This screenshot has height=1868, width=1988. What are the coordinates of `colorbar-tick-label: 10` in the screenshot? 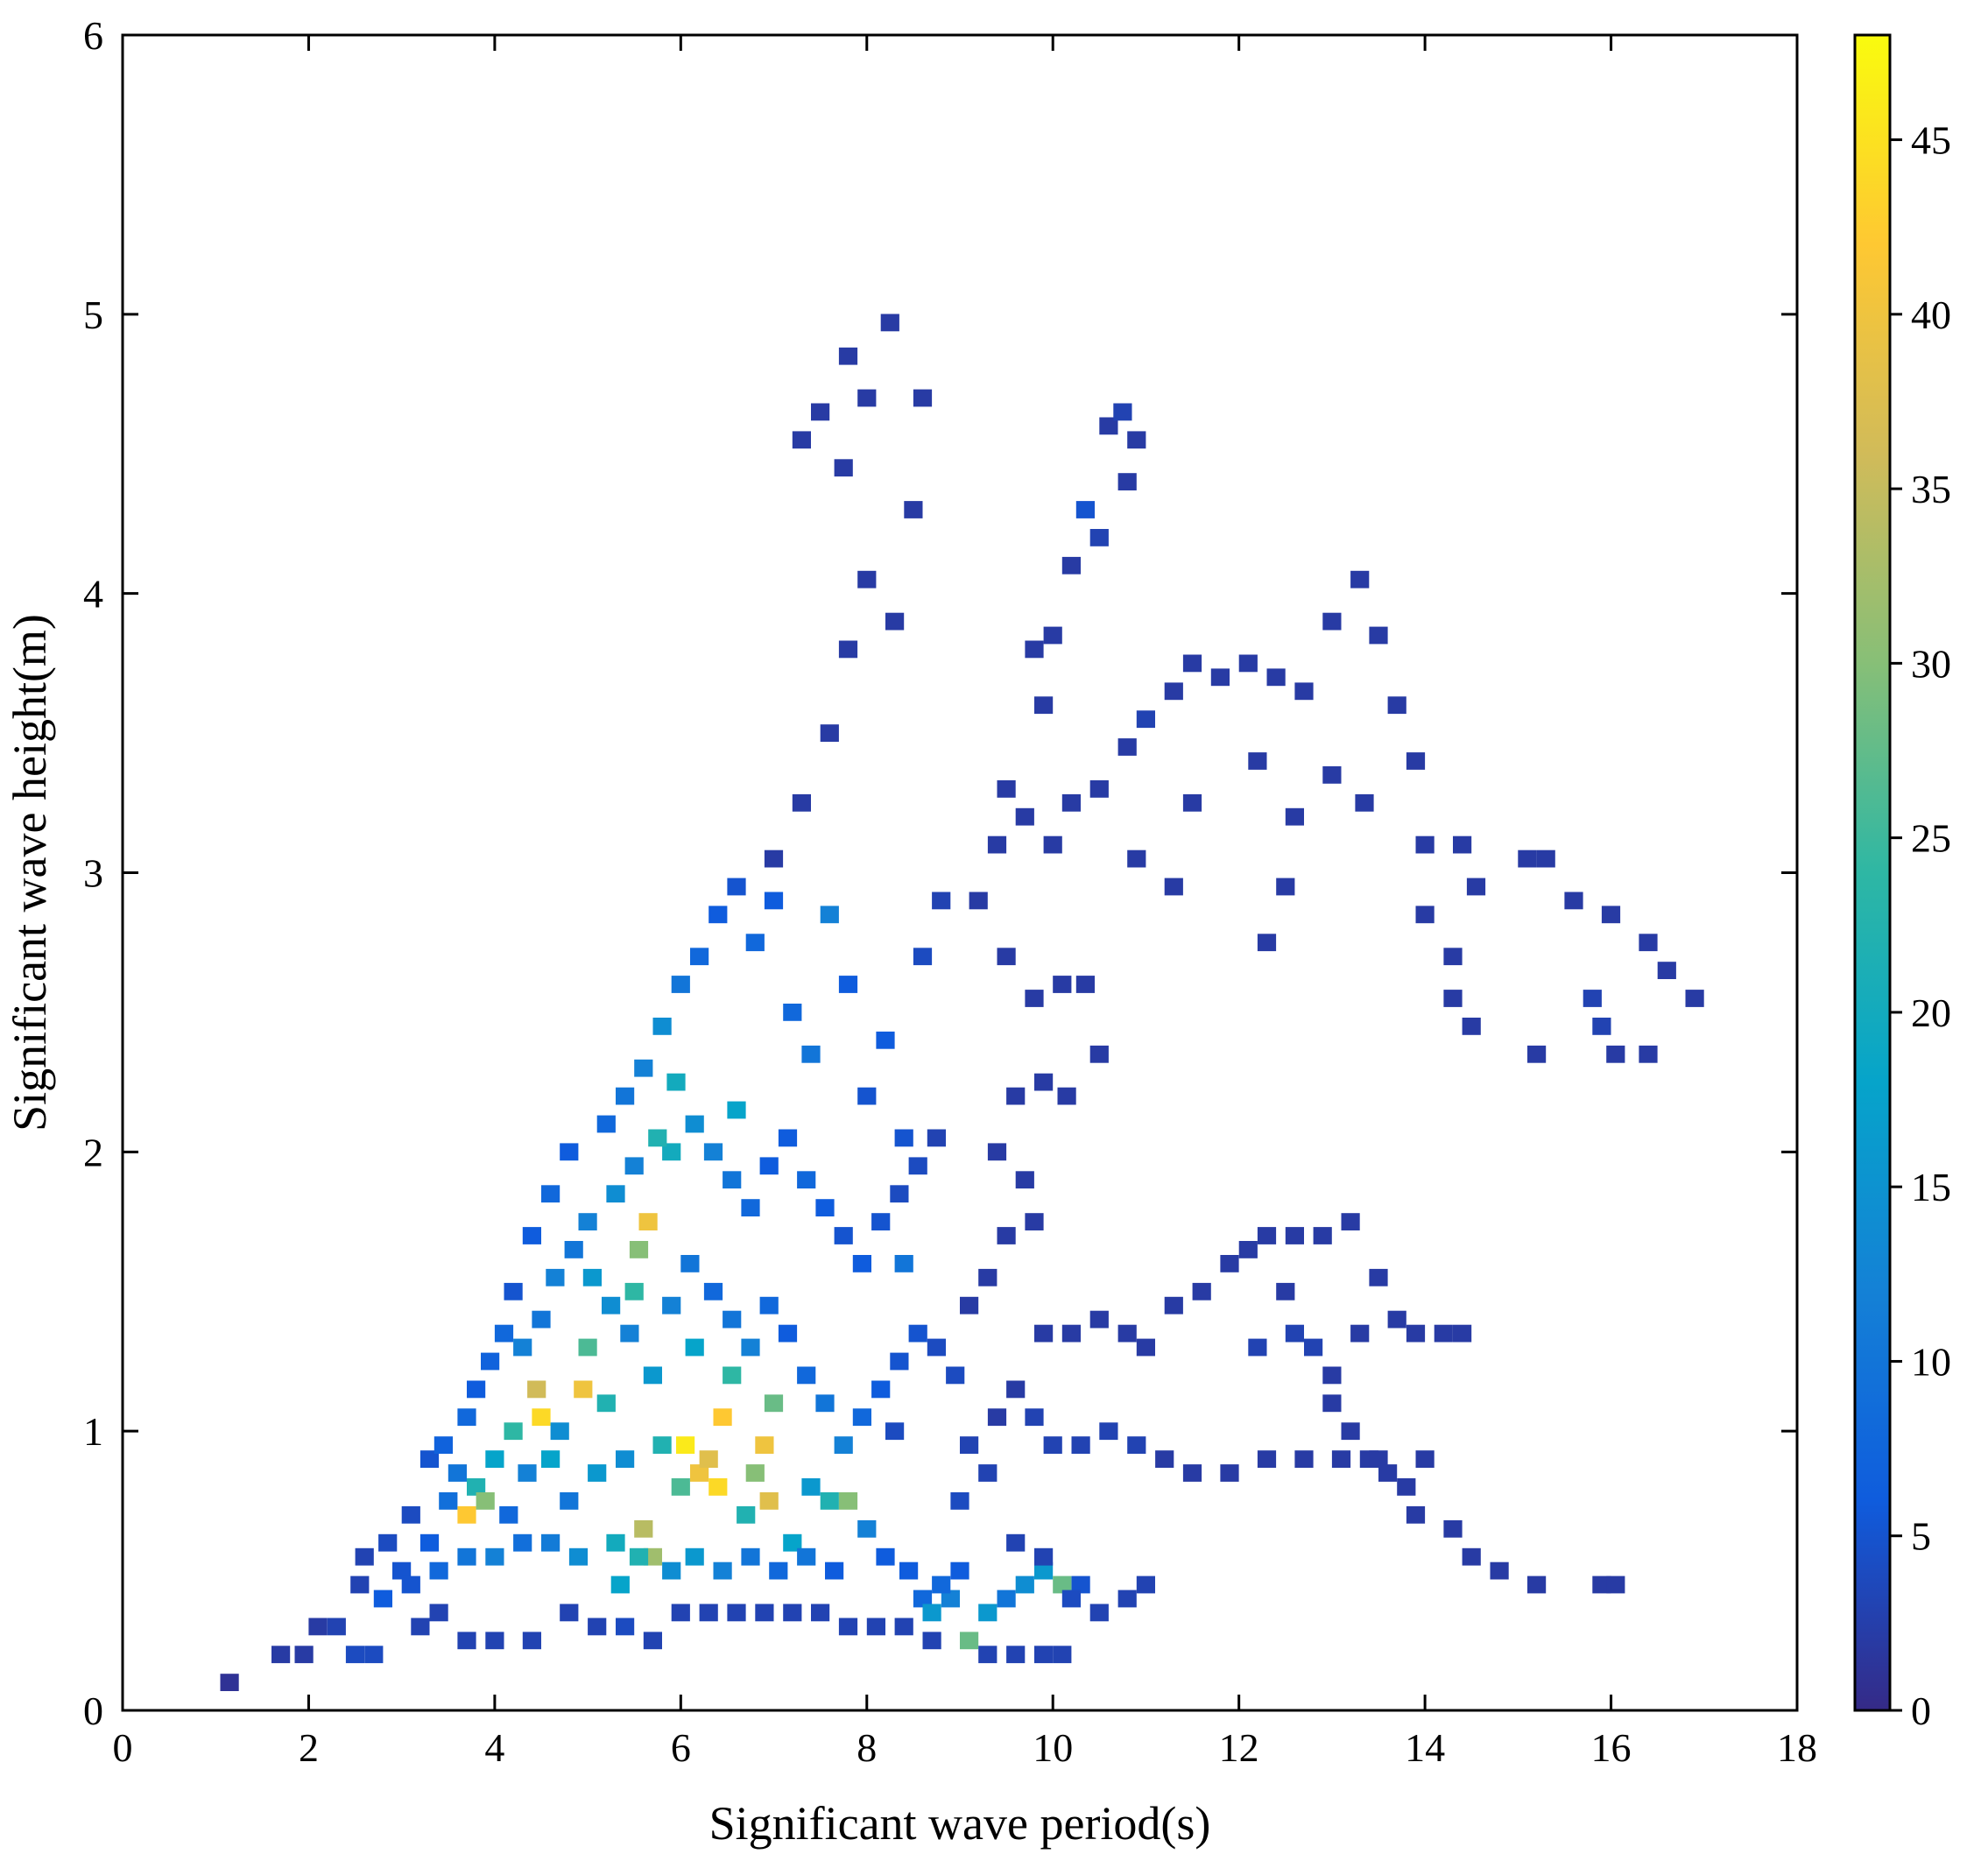 It's located at (1931, 1362).